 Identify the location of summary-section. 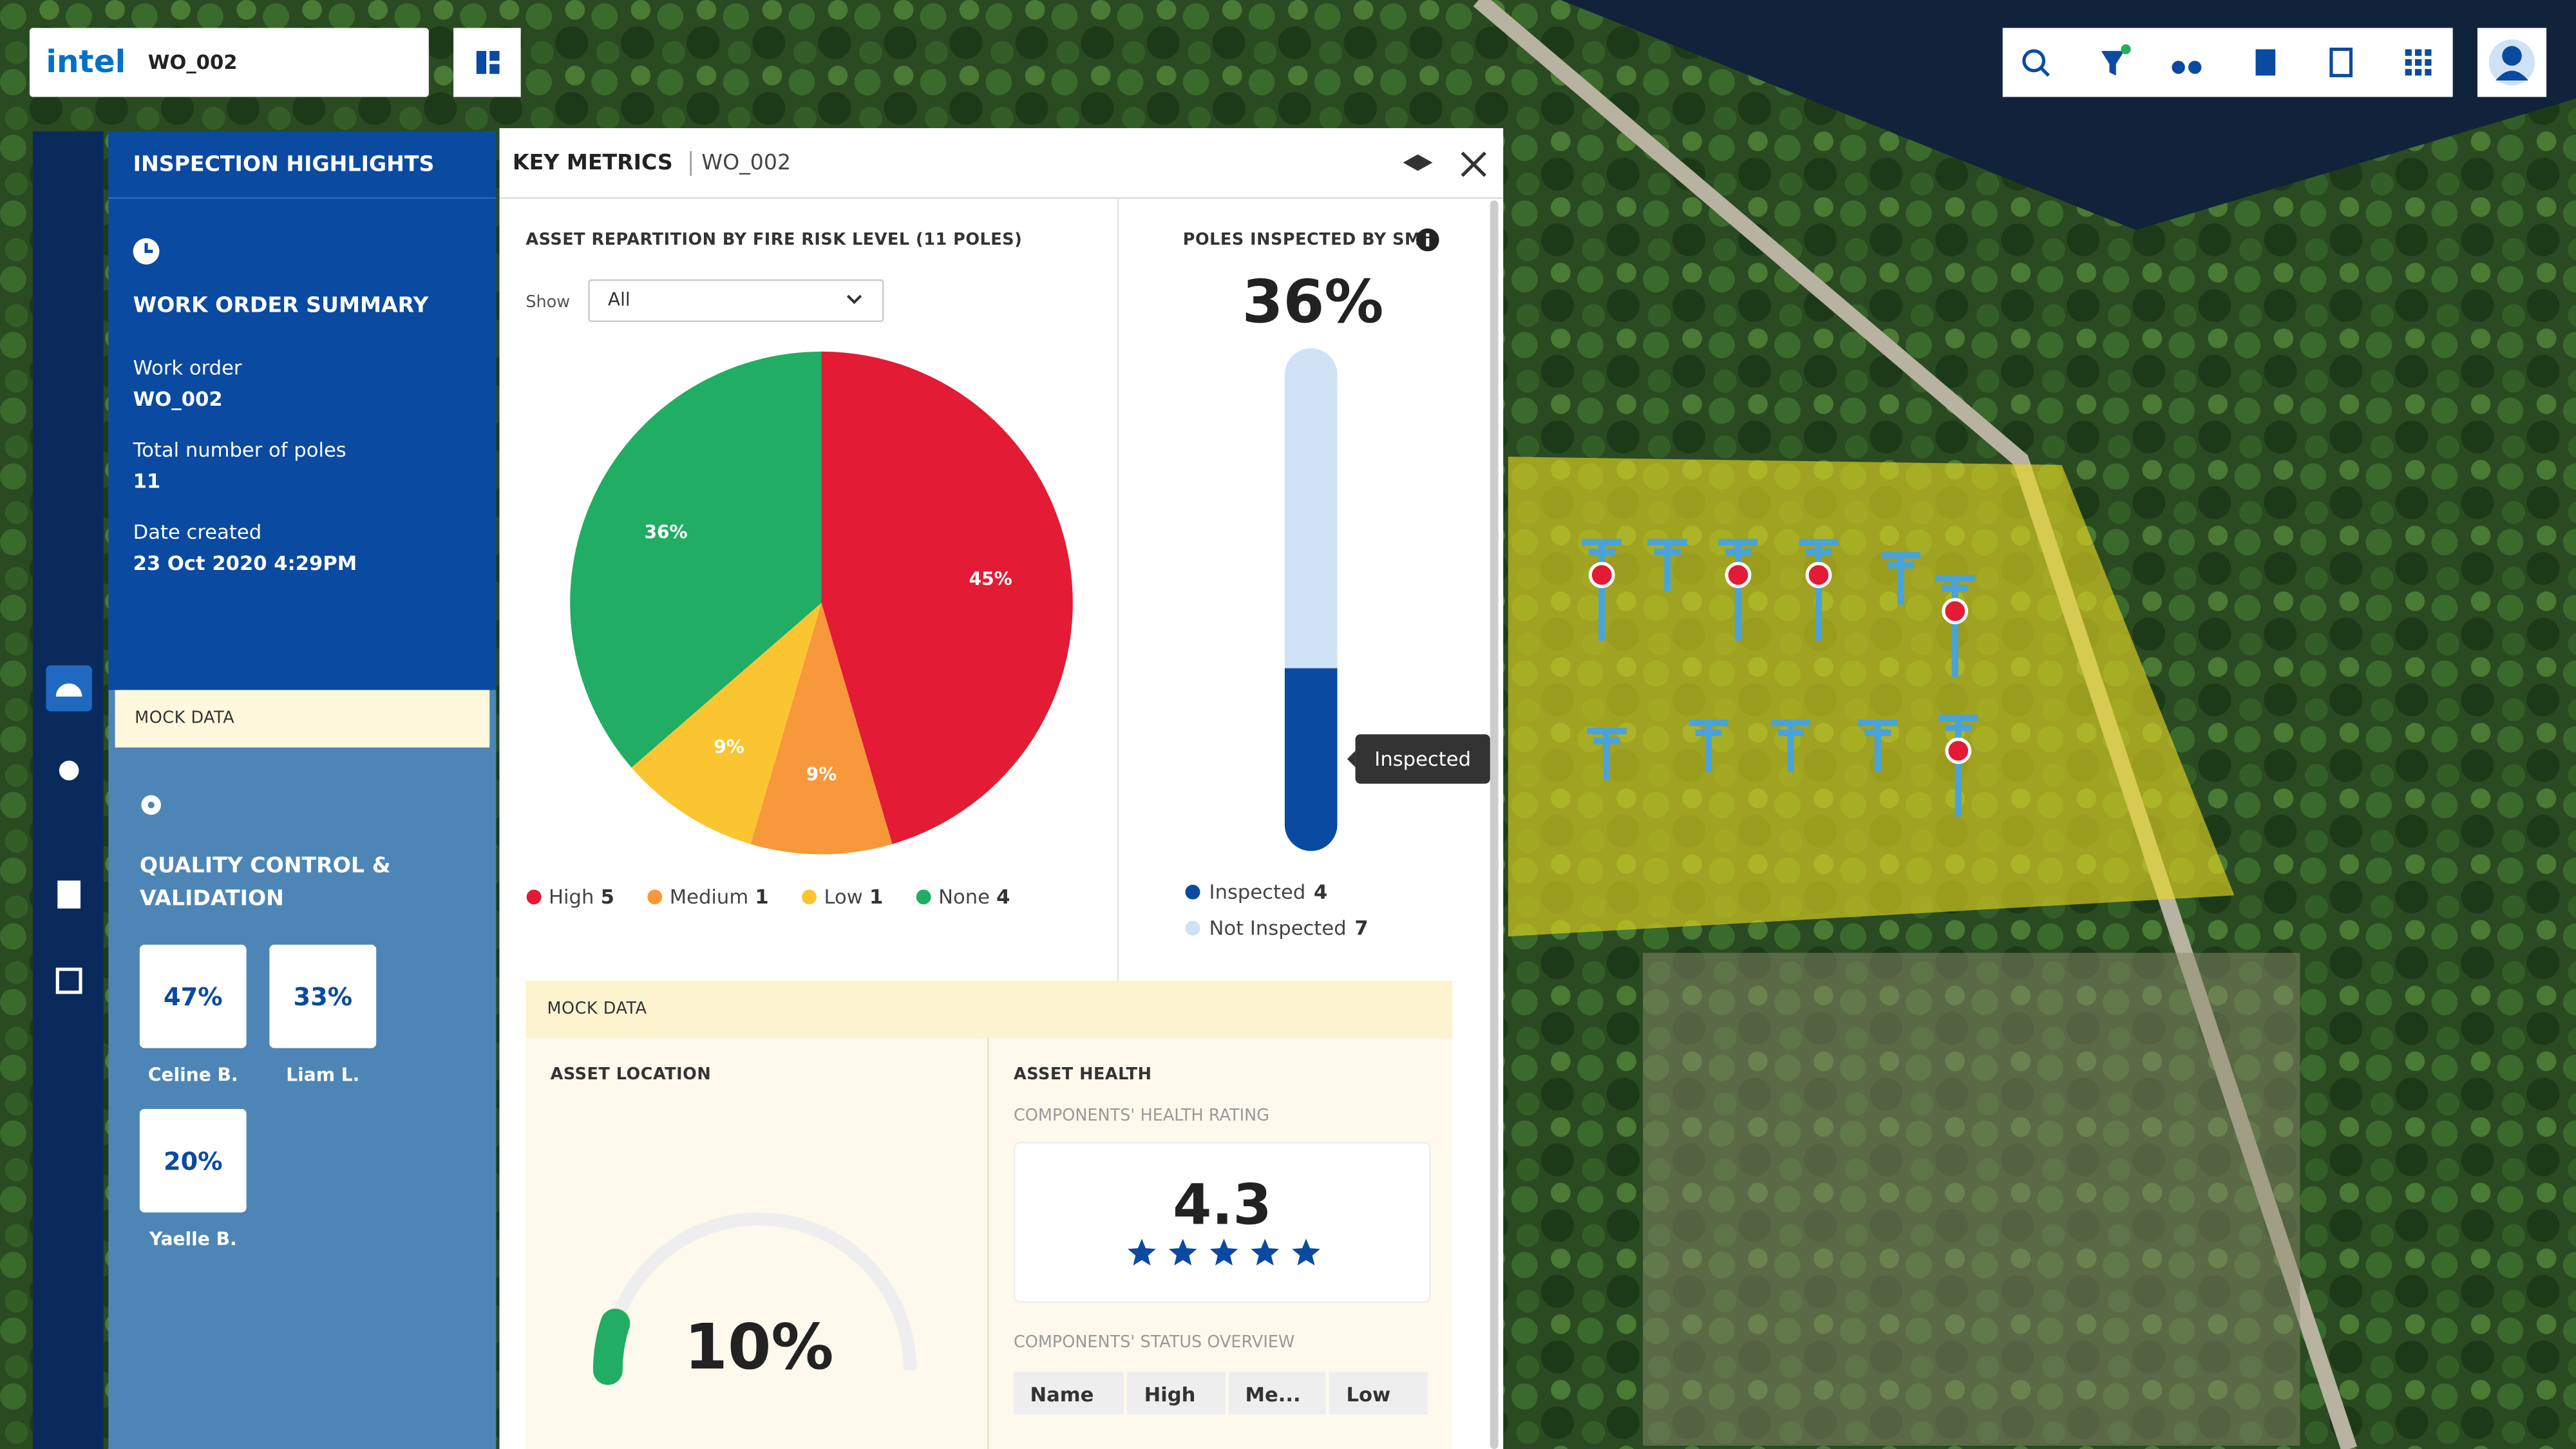
(302, 411).